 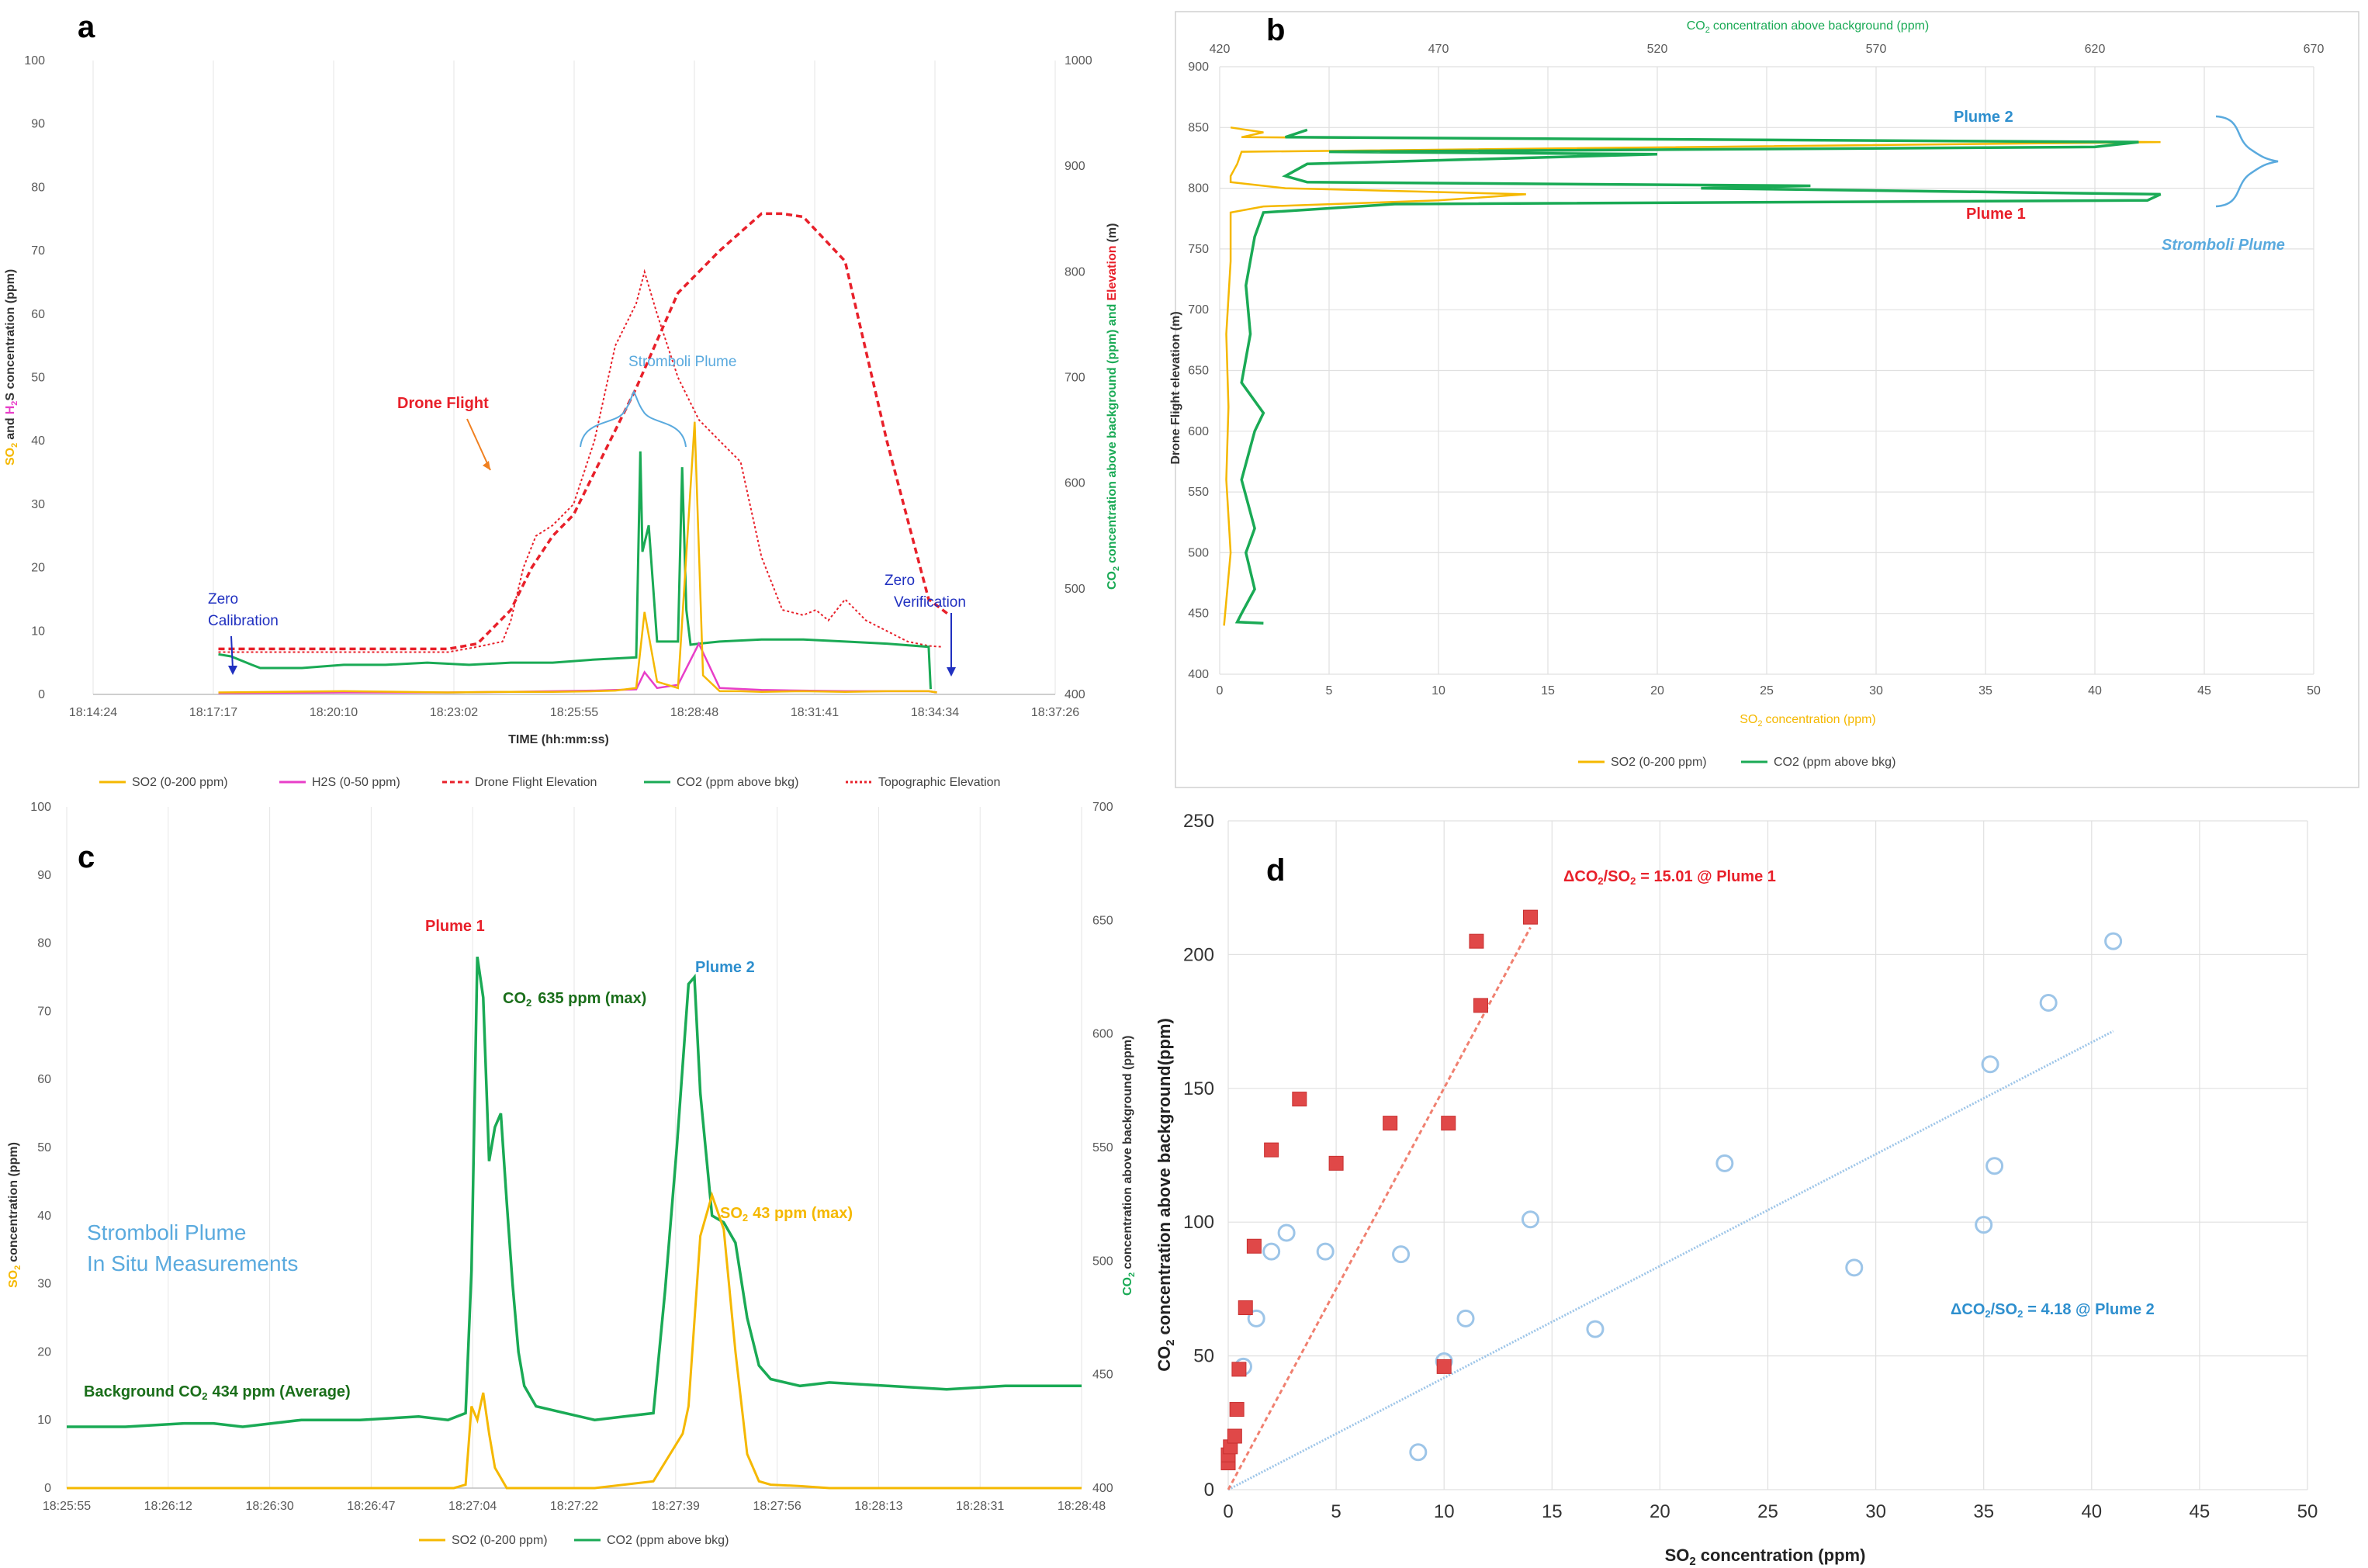 What do you see at coordinates (38, 251) in the screenshot?
I see `a-yltick: 70` at bounding box center [38, 251].